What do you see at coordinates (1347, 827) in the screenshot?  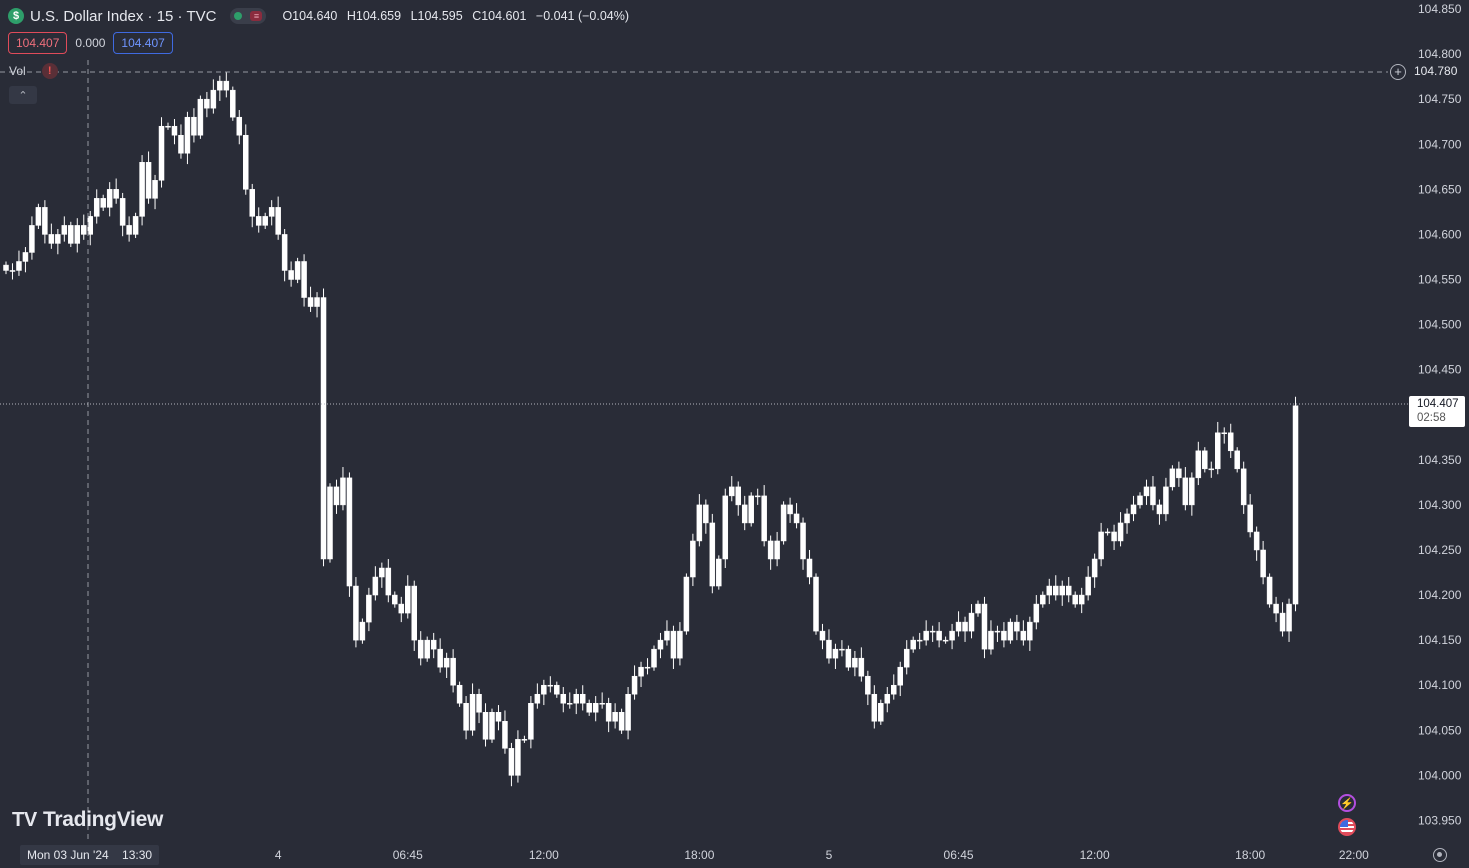 I see `us-flag-icon` at bounding box center [1347, 827].